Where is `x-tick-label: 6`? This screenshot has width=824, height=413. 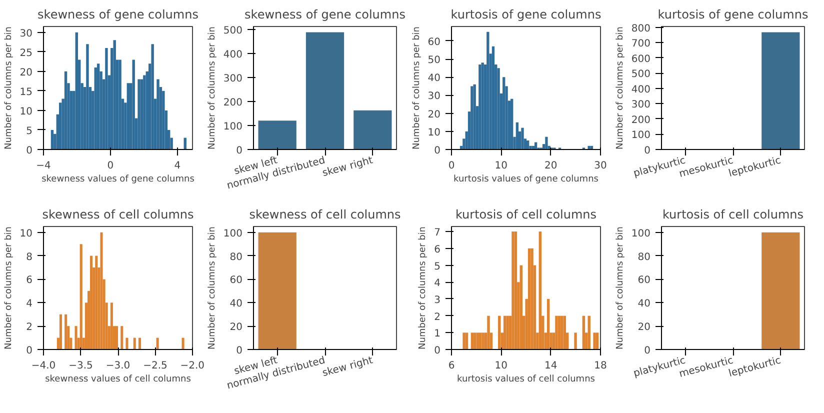
x-tick-label: 6 is located at coordinates (451, 366).